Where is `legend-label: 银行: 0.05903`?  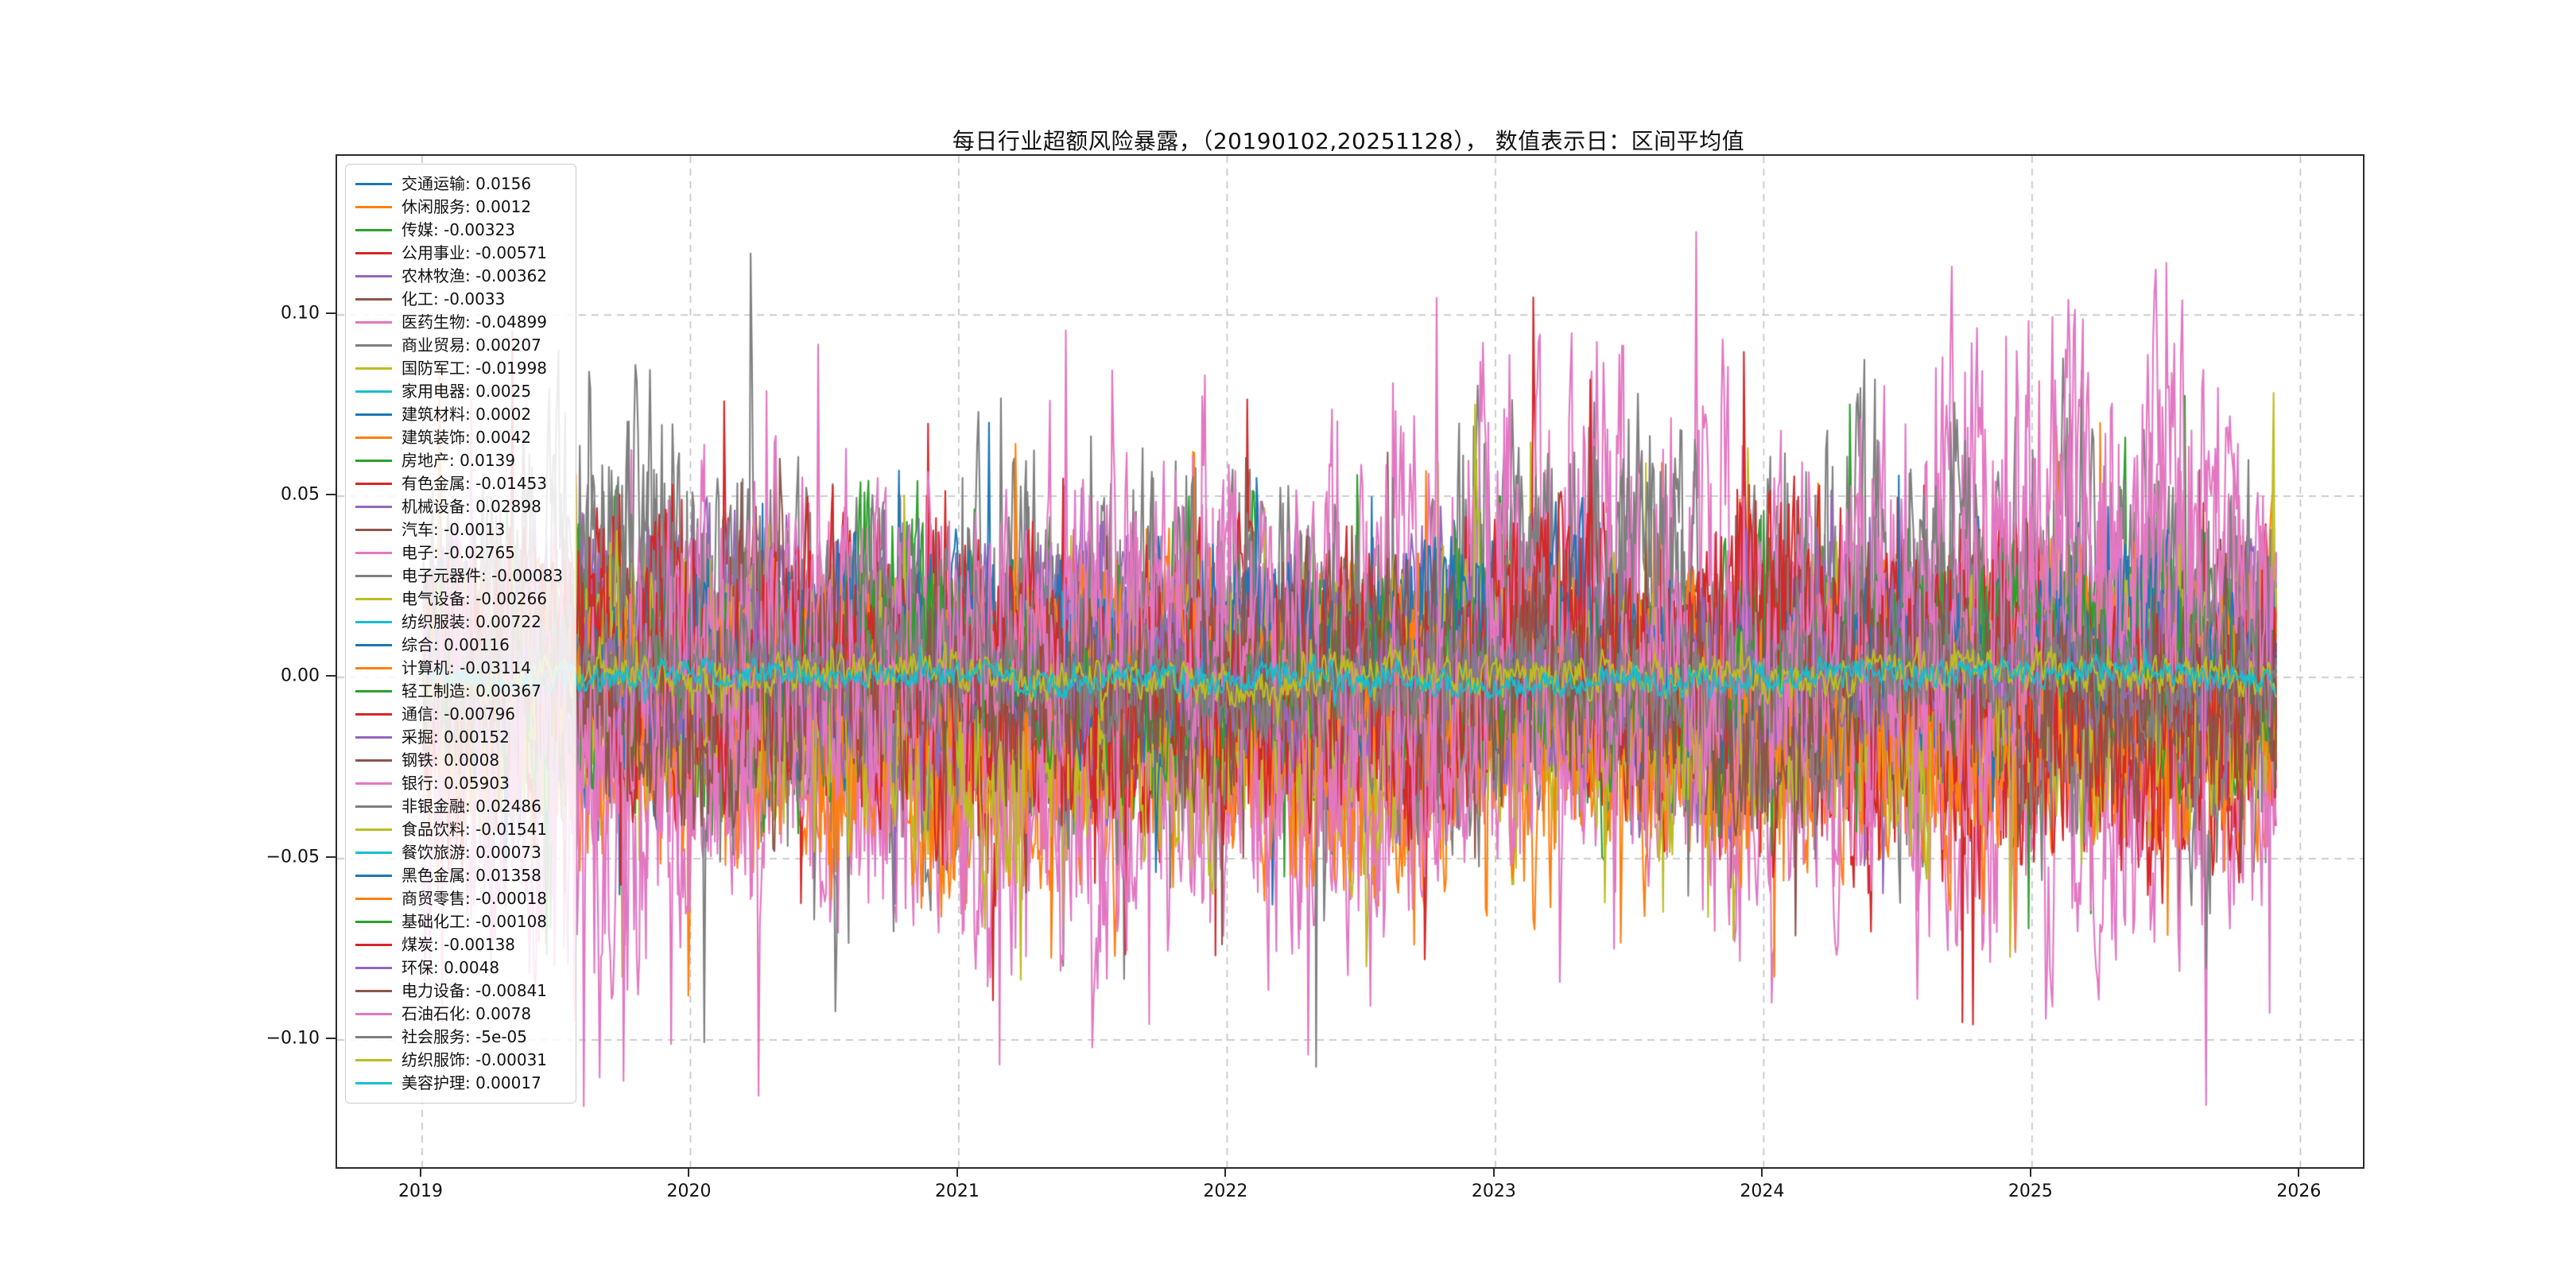
legend-label: 银行: 0.05903 is located at coordinates (456, 784).